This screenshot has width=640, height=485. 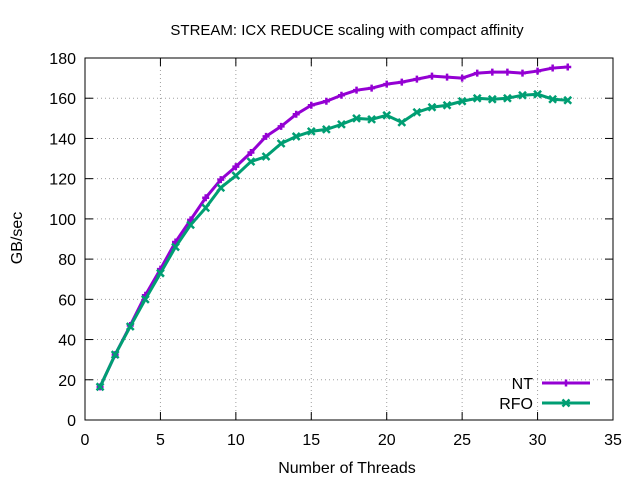 What do you see at coordinates (551, 384) in the screenshot?
I see `legend-entry-nt: NT` at bounding box center [551, 384].